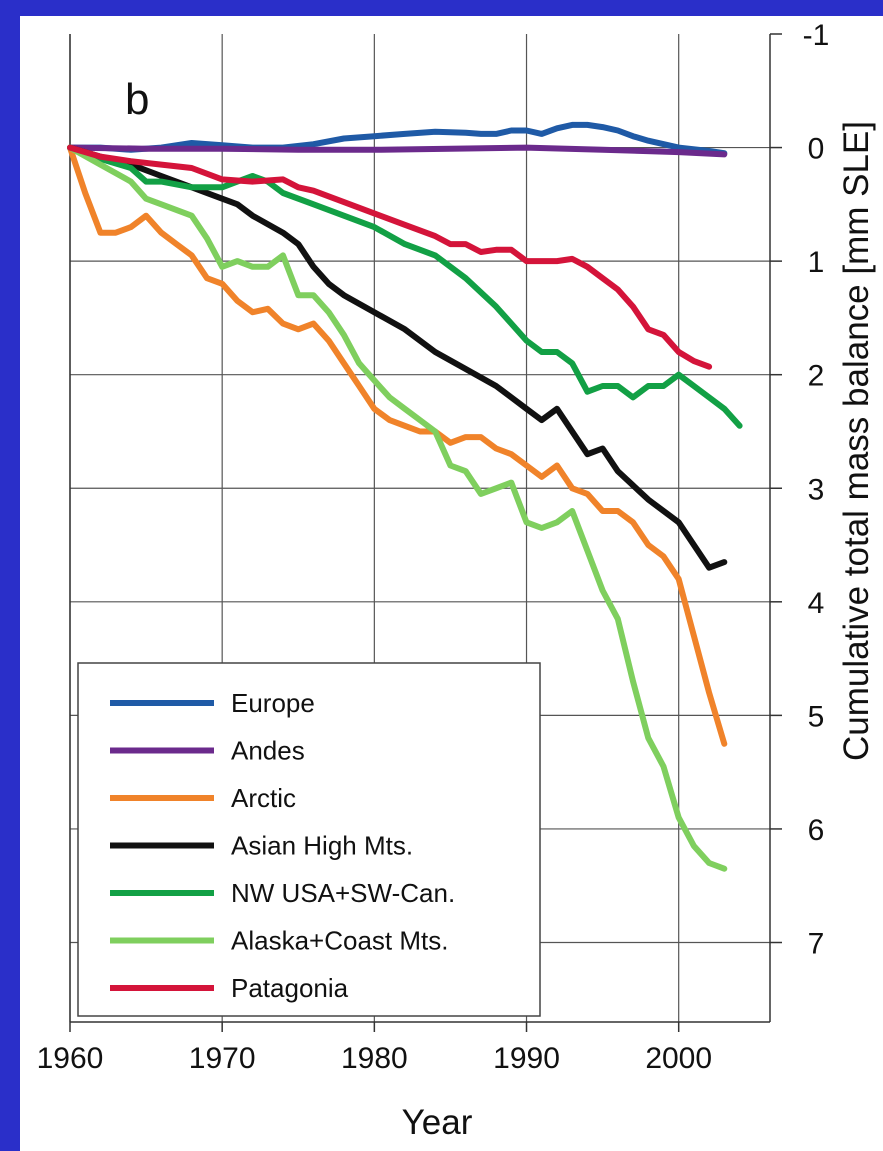 The image size is (883, 1151). Describe the element at coordinates (222, 1058) in the screenshot. I see `x-tick-label: 1970` at that location.